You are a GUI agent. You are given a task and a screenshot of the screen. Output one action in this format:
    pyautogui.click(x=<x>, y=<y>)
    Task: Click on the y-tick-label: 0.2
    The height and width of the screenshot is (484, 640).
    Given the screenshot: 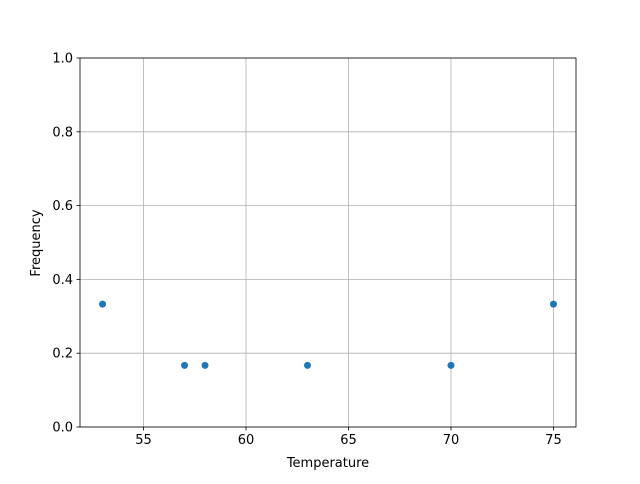 What is the action you would take?
    pyautogui.click(x=62, y=354)
    